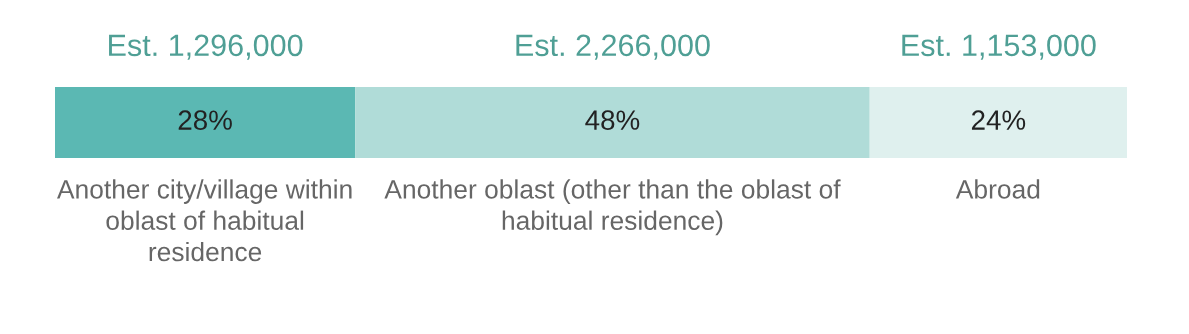 The width and height of the screenshot is (1189, 334). What do you see at coordinates (612, 207) in the screenshot?
I see `series-label: Another oblast (other than the oblast of habitual residence)` at bounding box center [612, 207].